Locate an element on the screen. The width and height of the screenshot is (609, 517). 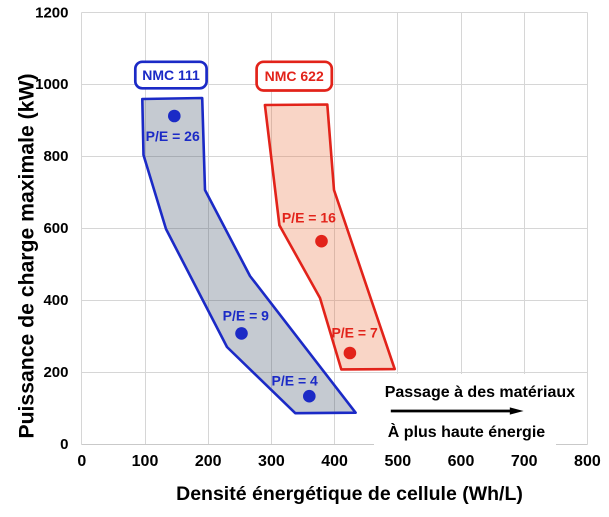
svg-text: NMC 111 is located at coordinates (171, 75).